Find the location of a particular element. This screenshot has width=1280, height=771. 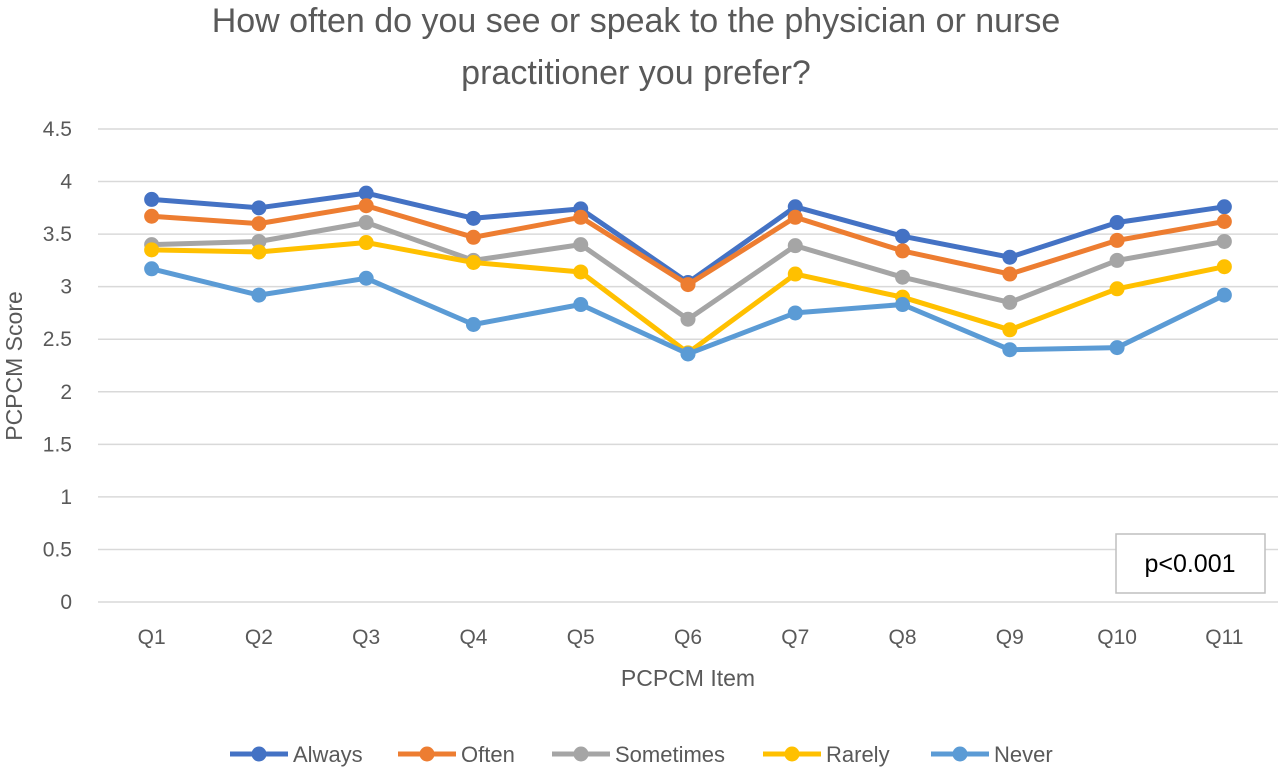

series-often is located at coordinates (688, 245).